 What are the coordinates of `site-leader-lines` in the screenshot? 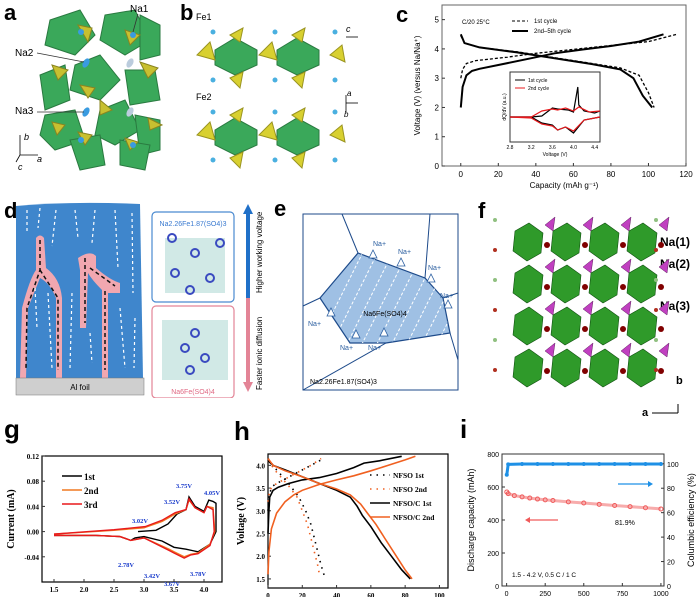 It's located at (87, 63).